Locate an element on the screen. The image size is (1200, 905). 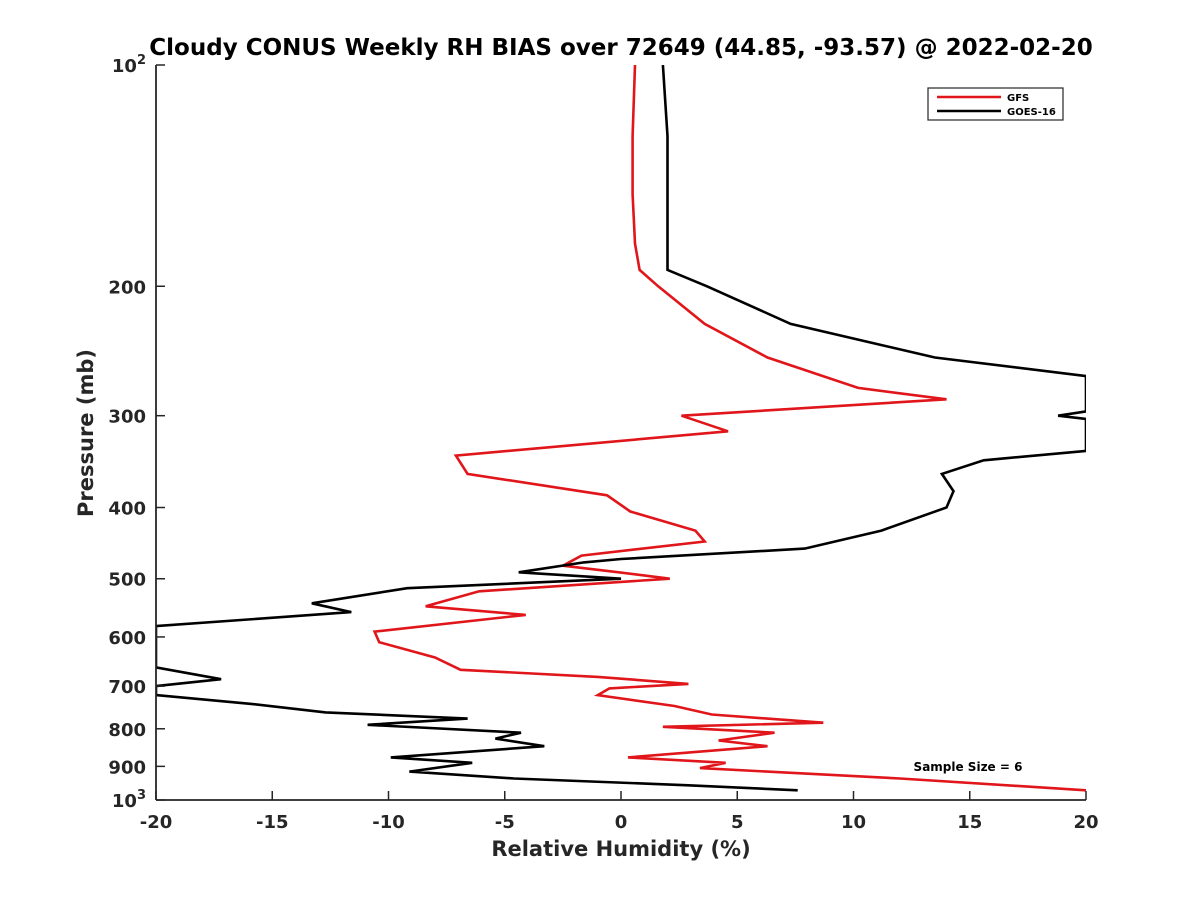
legend-box is located at coordinates (995, 104).